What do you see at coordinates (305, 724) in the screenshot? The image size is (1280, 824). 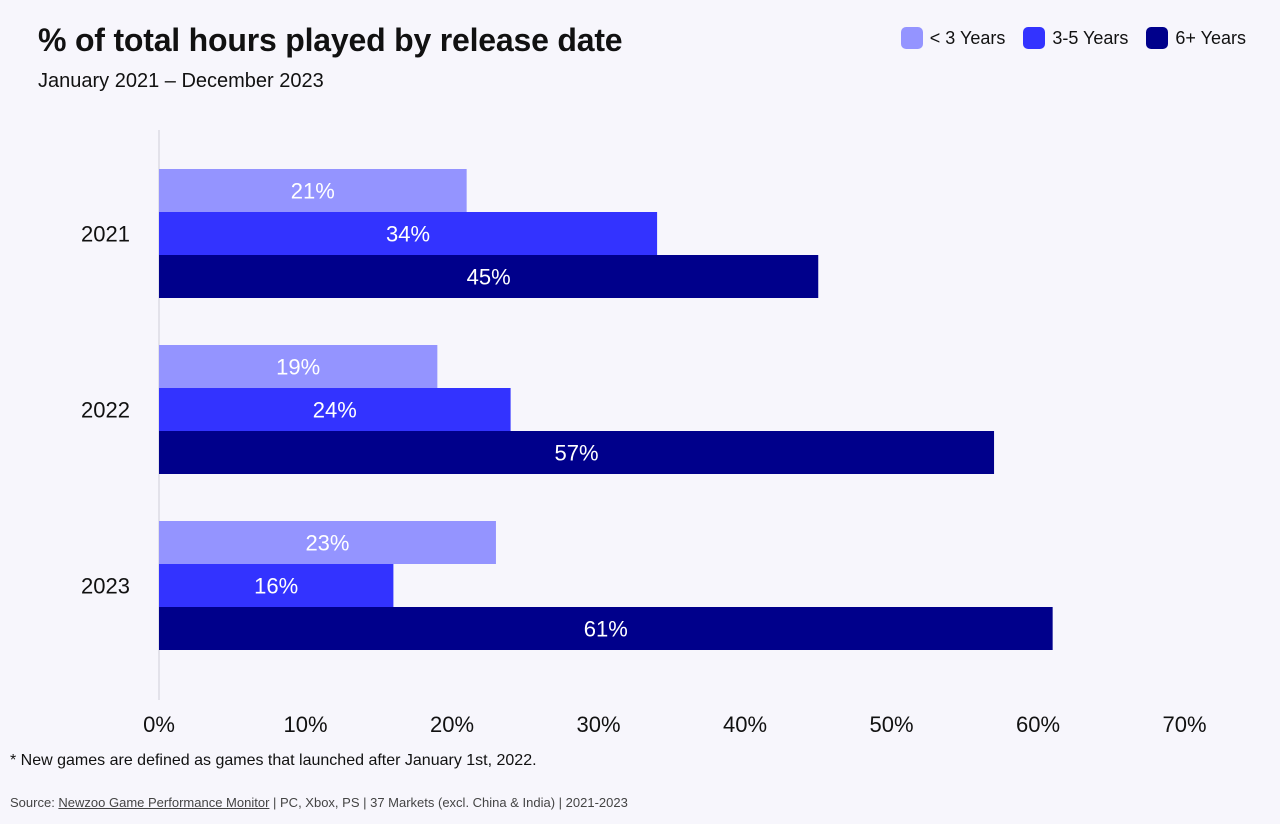 I see `x-tick-label: 10%` at bounding box center [305, 724].